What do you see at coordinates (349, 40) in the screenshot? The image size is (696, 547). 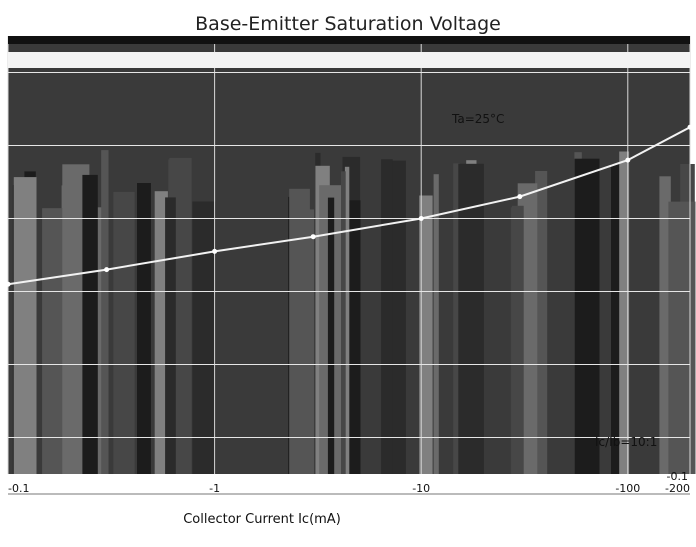 I see `top-frame` at bounding box center [349, 40].